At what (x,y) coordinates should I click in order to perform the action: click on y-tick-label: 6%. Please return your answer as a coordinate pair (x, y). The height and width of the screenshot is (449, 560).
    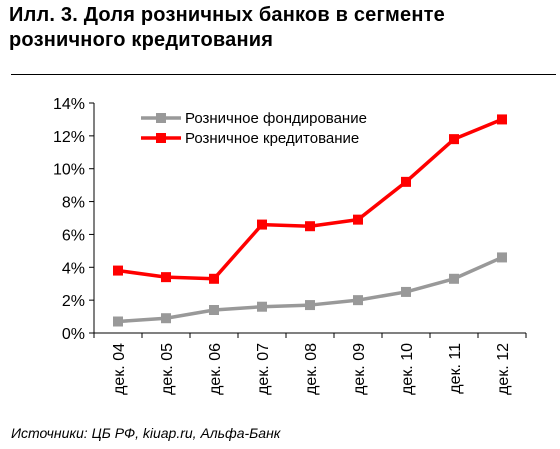
    Looking at the image, I should click on (73, 235).